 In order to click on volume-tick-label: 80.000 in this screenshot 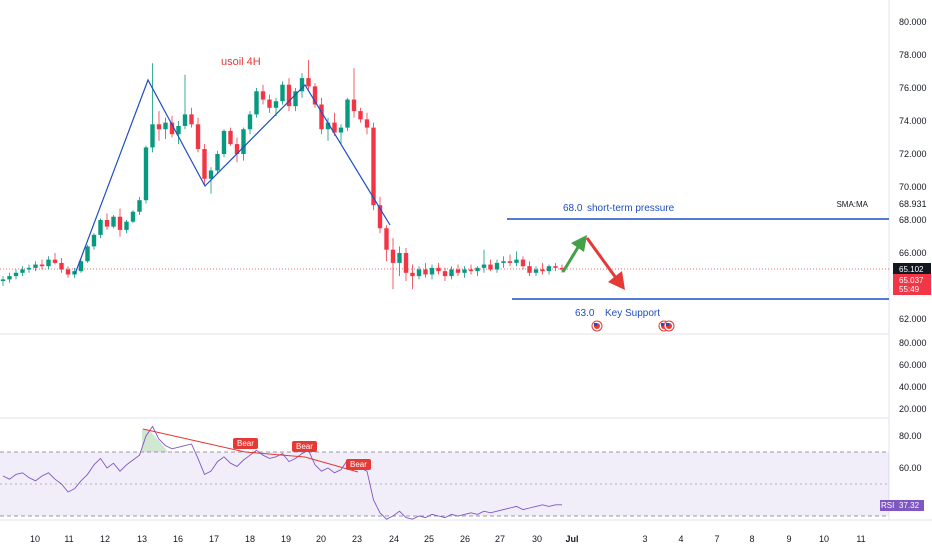, I will do `click(913, 343)`.